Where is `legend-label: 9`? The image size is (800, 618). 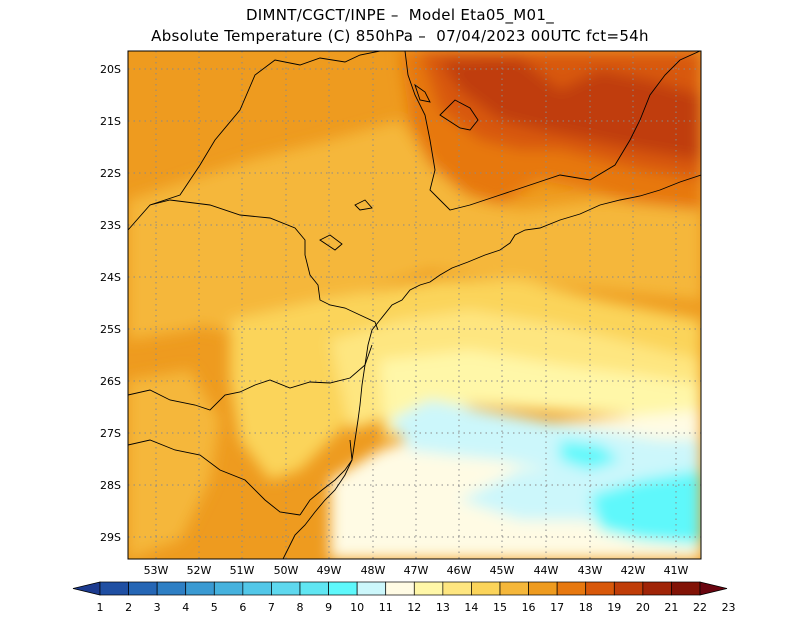
legend-label: 9 is located at coordinates (328, 607).